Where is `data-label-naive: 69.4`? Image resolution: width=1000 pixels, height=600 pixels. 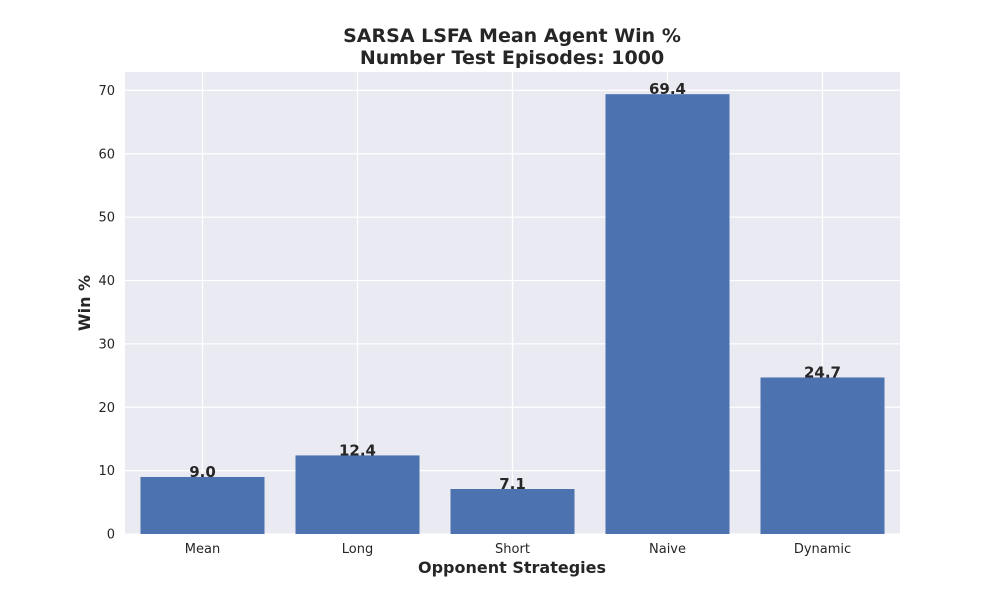
data-label-naive: 69.4 is located at coordinates (667, 89).